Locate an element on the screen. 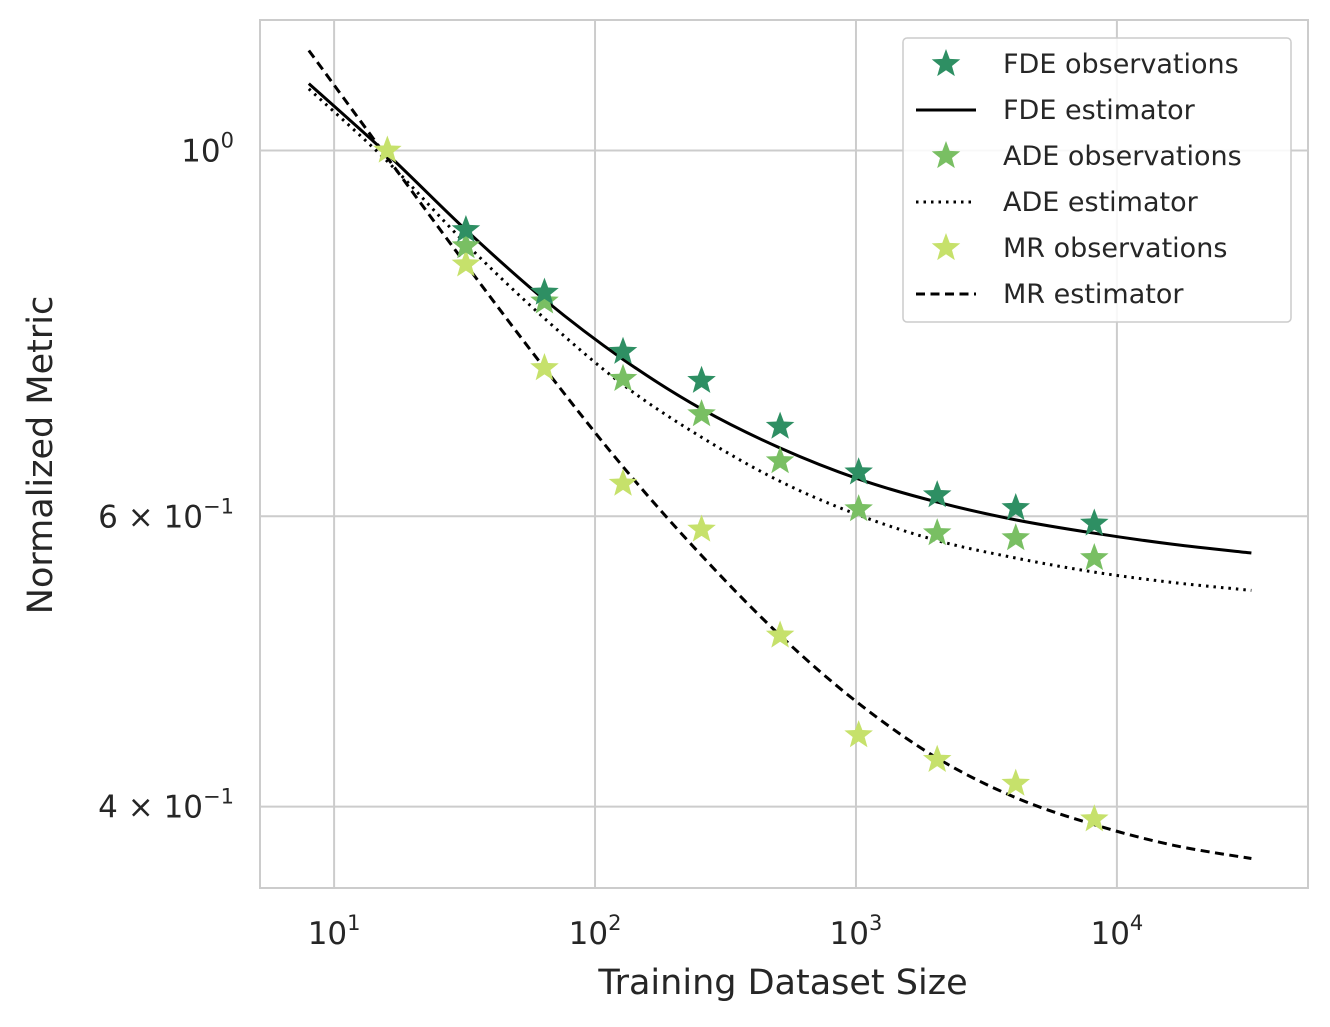  legend-label: FDE estimator is located at coordinates (1099, 110).